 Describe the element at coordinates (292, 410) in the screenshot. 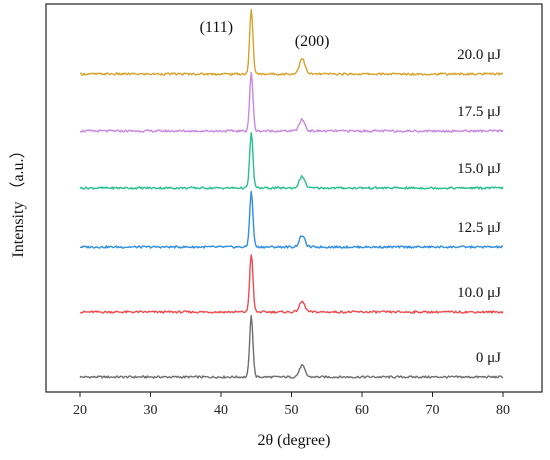

I see `x-tick-label: 50` at that location.